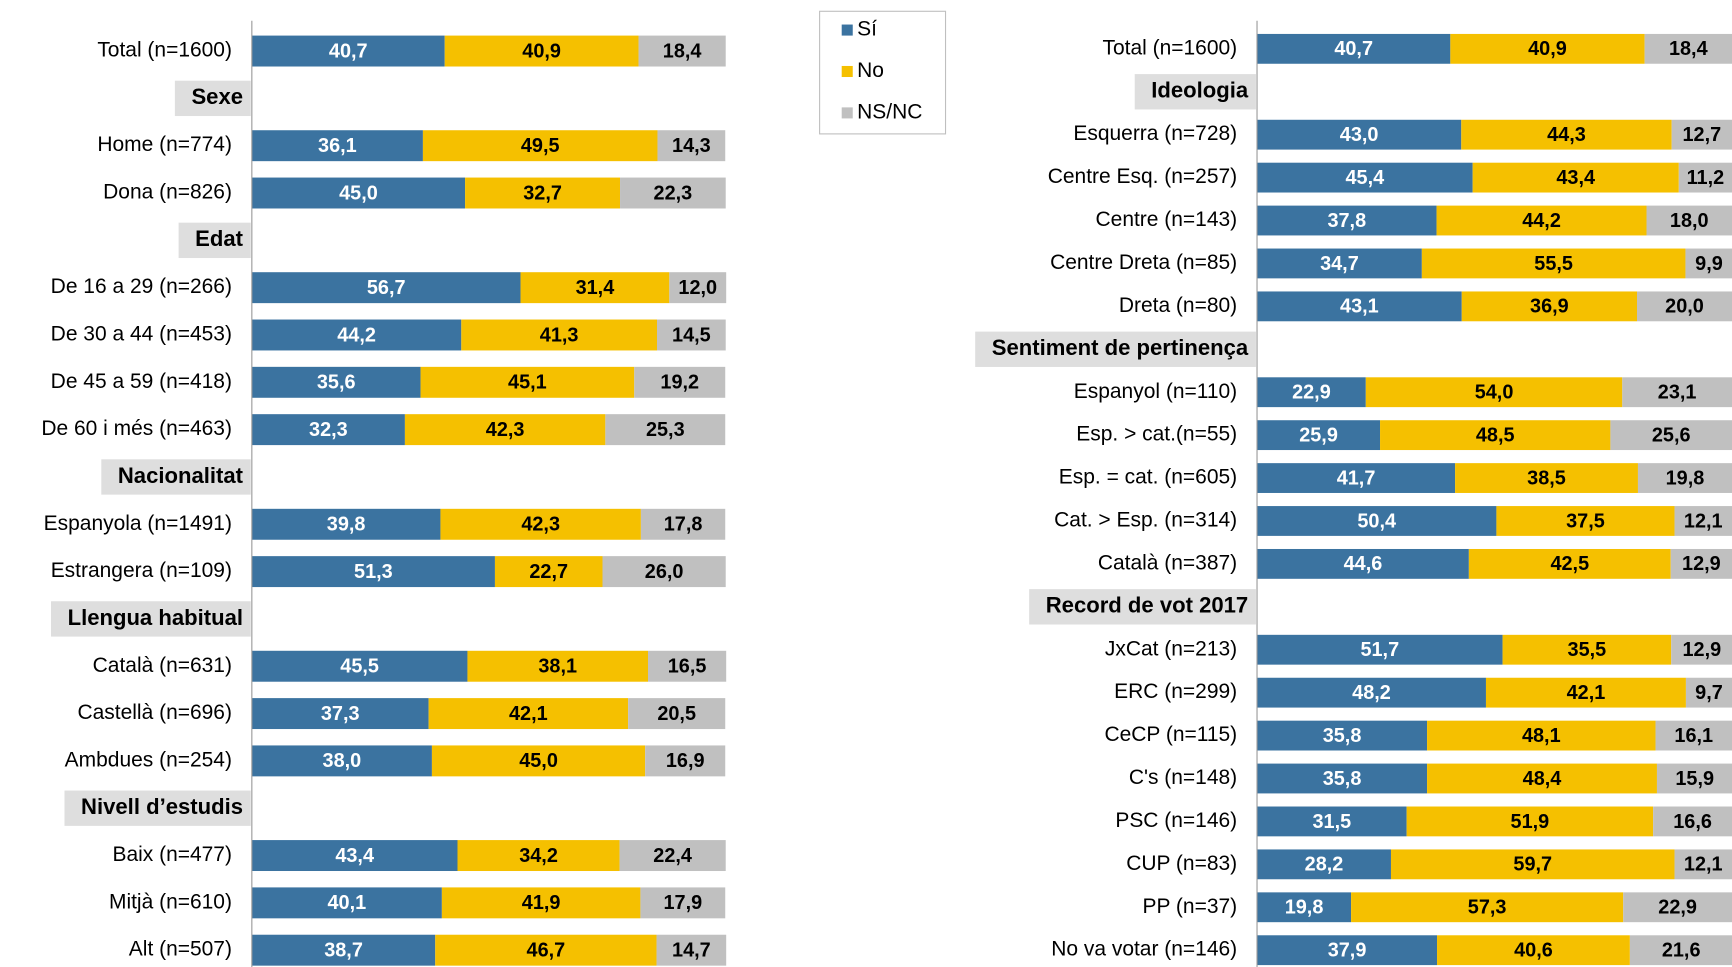 The height and width of the screenshot is (967, 1732). I want to click on data-label: 34,2, so click(538, 856).